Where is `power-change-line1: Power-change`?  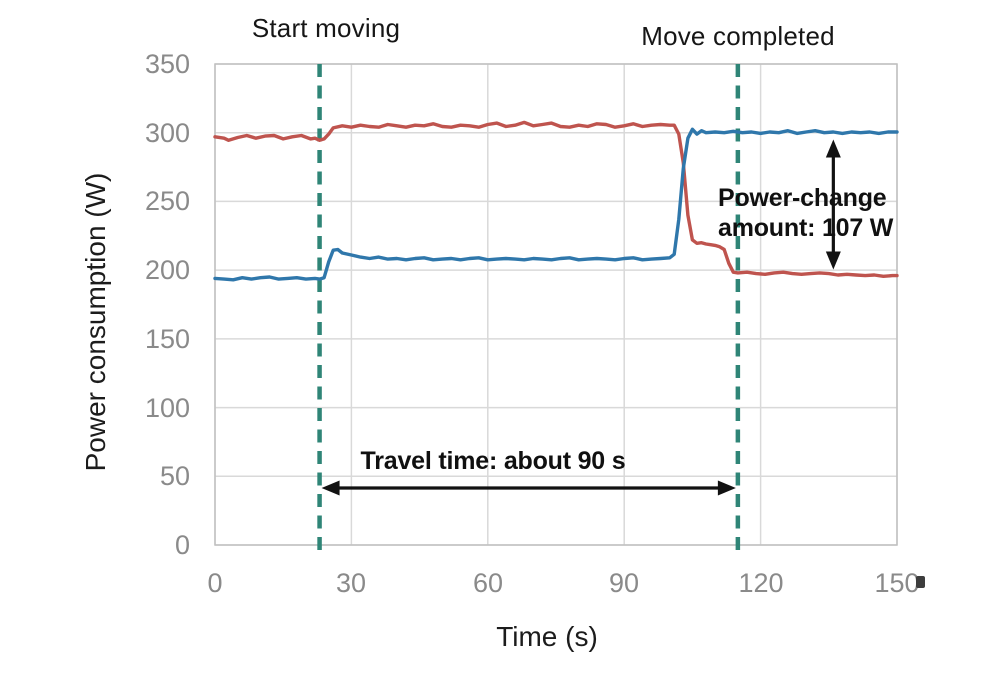
power-change-line1: Power-change is located at coordinates (802, 198).